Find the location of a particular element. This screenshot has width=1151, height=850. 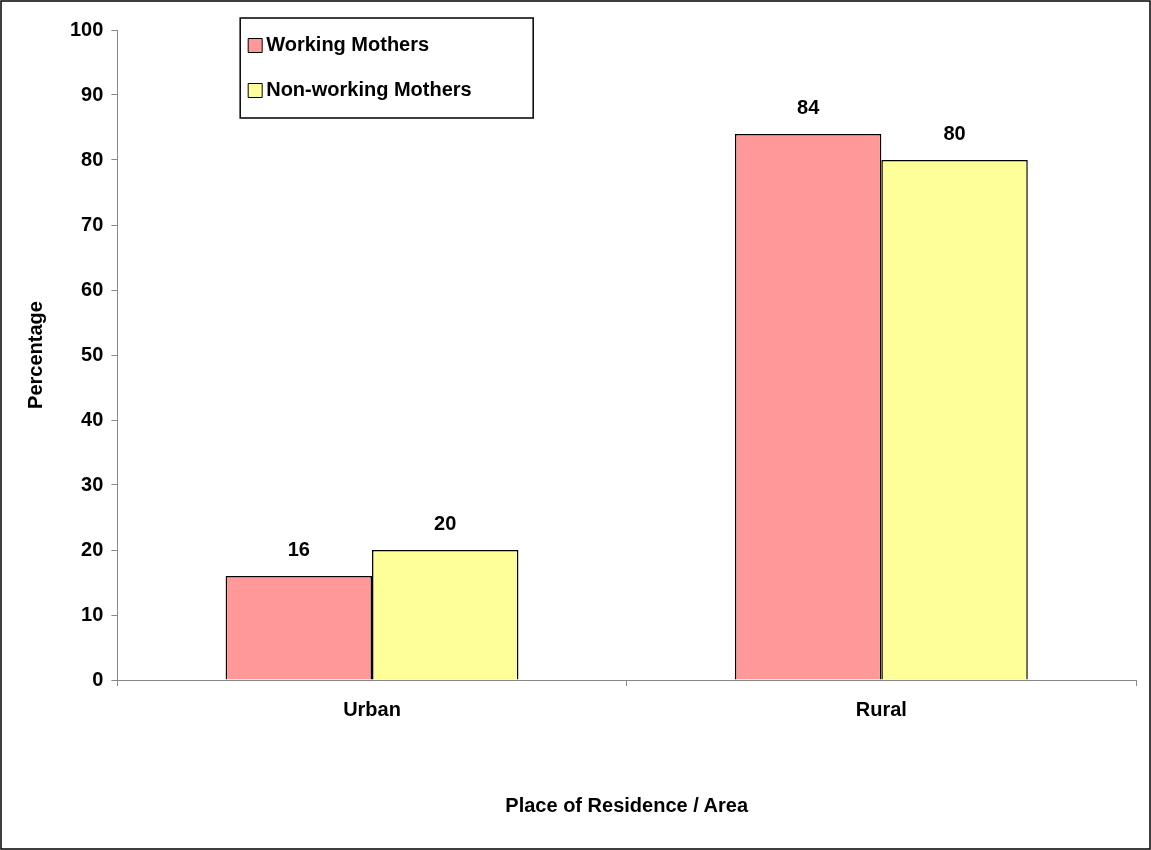

y-tick-label: 40 is located at coordinates (92, 418).